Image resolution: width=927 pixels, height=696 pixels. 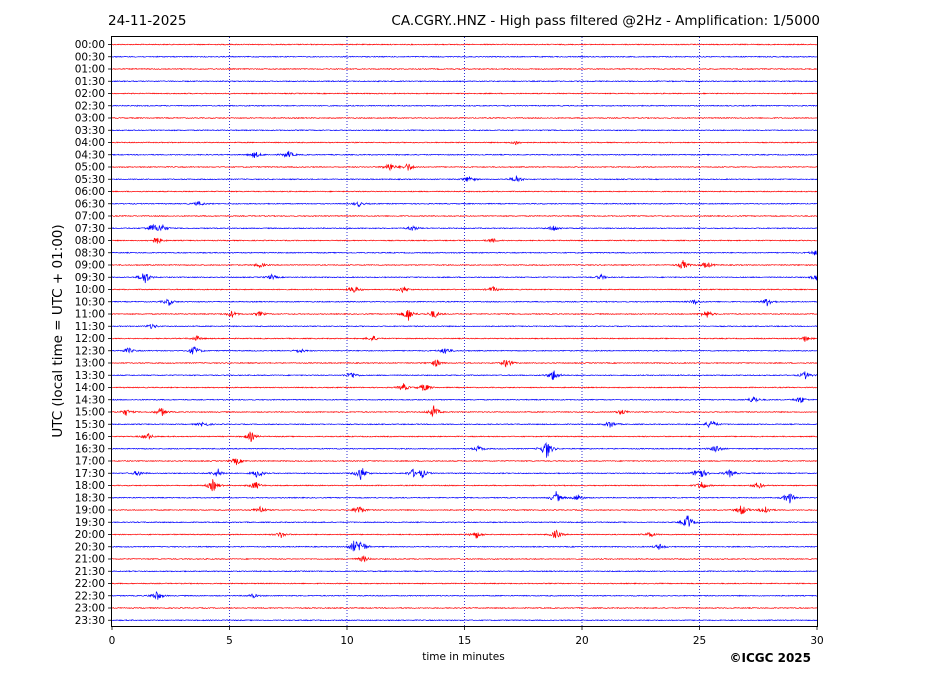 What do you see at coordinates (90, 400) in the screenshot?
I see `y-tick-label: 14:30` at bounding box center [90, 400].